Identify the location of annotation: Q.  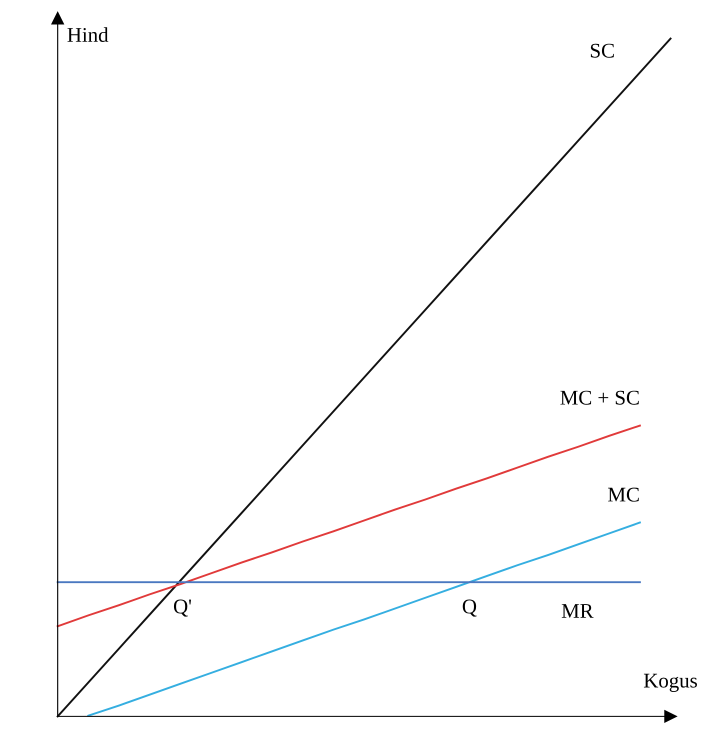
(469, 608).